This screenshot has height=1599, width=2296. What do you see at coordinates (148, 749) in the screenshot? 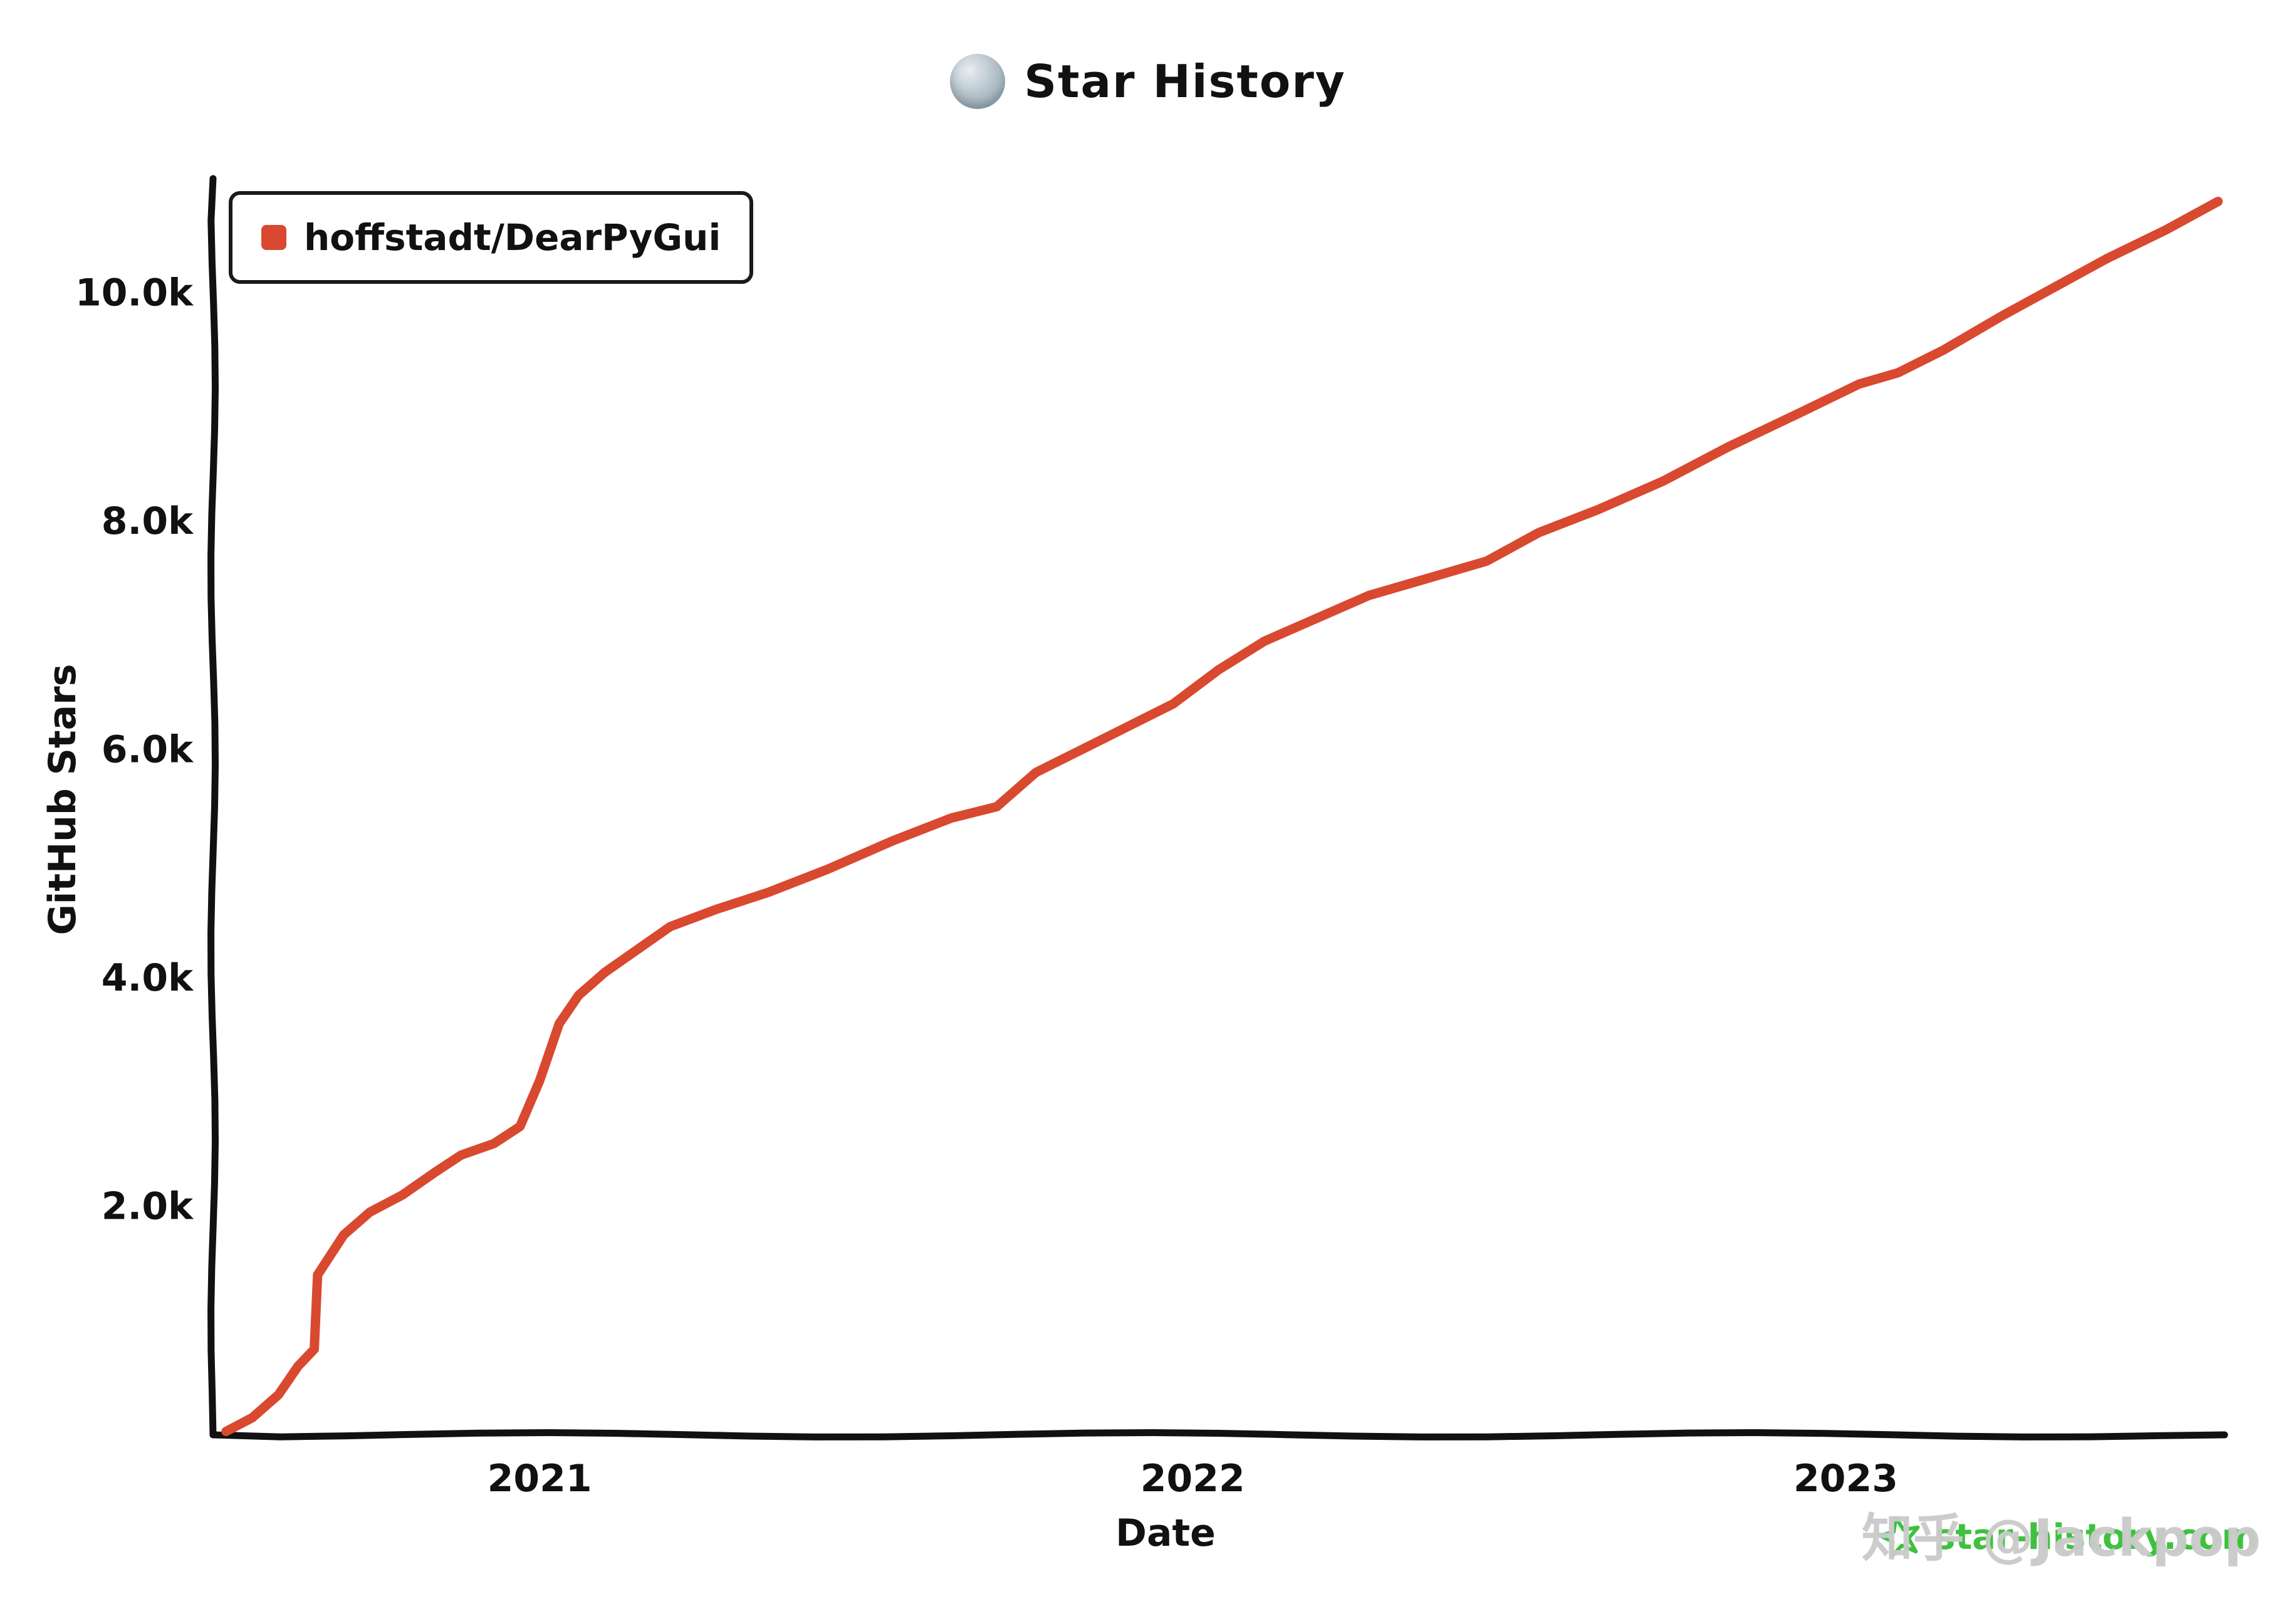
I see `y-tick-label: 6.0k` at bounding box center [148, 749].